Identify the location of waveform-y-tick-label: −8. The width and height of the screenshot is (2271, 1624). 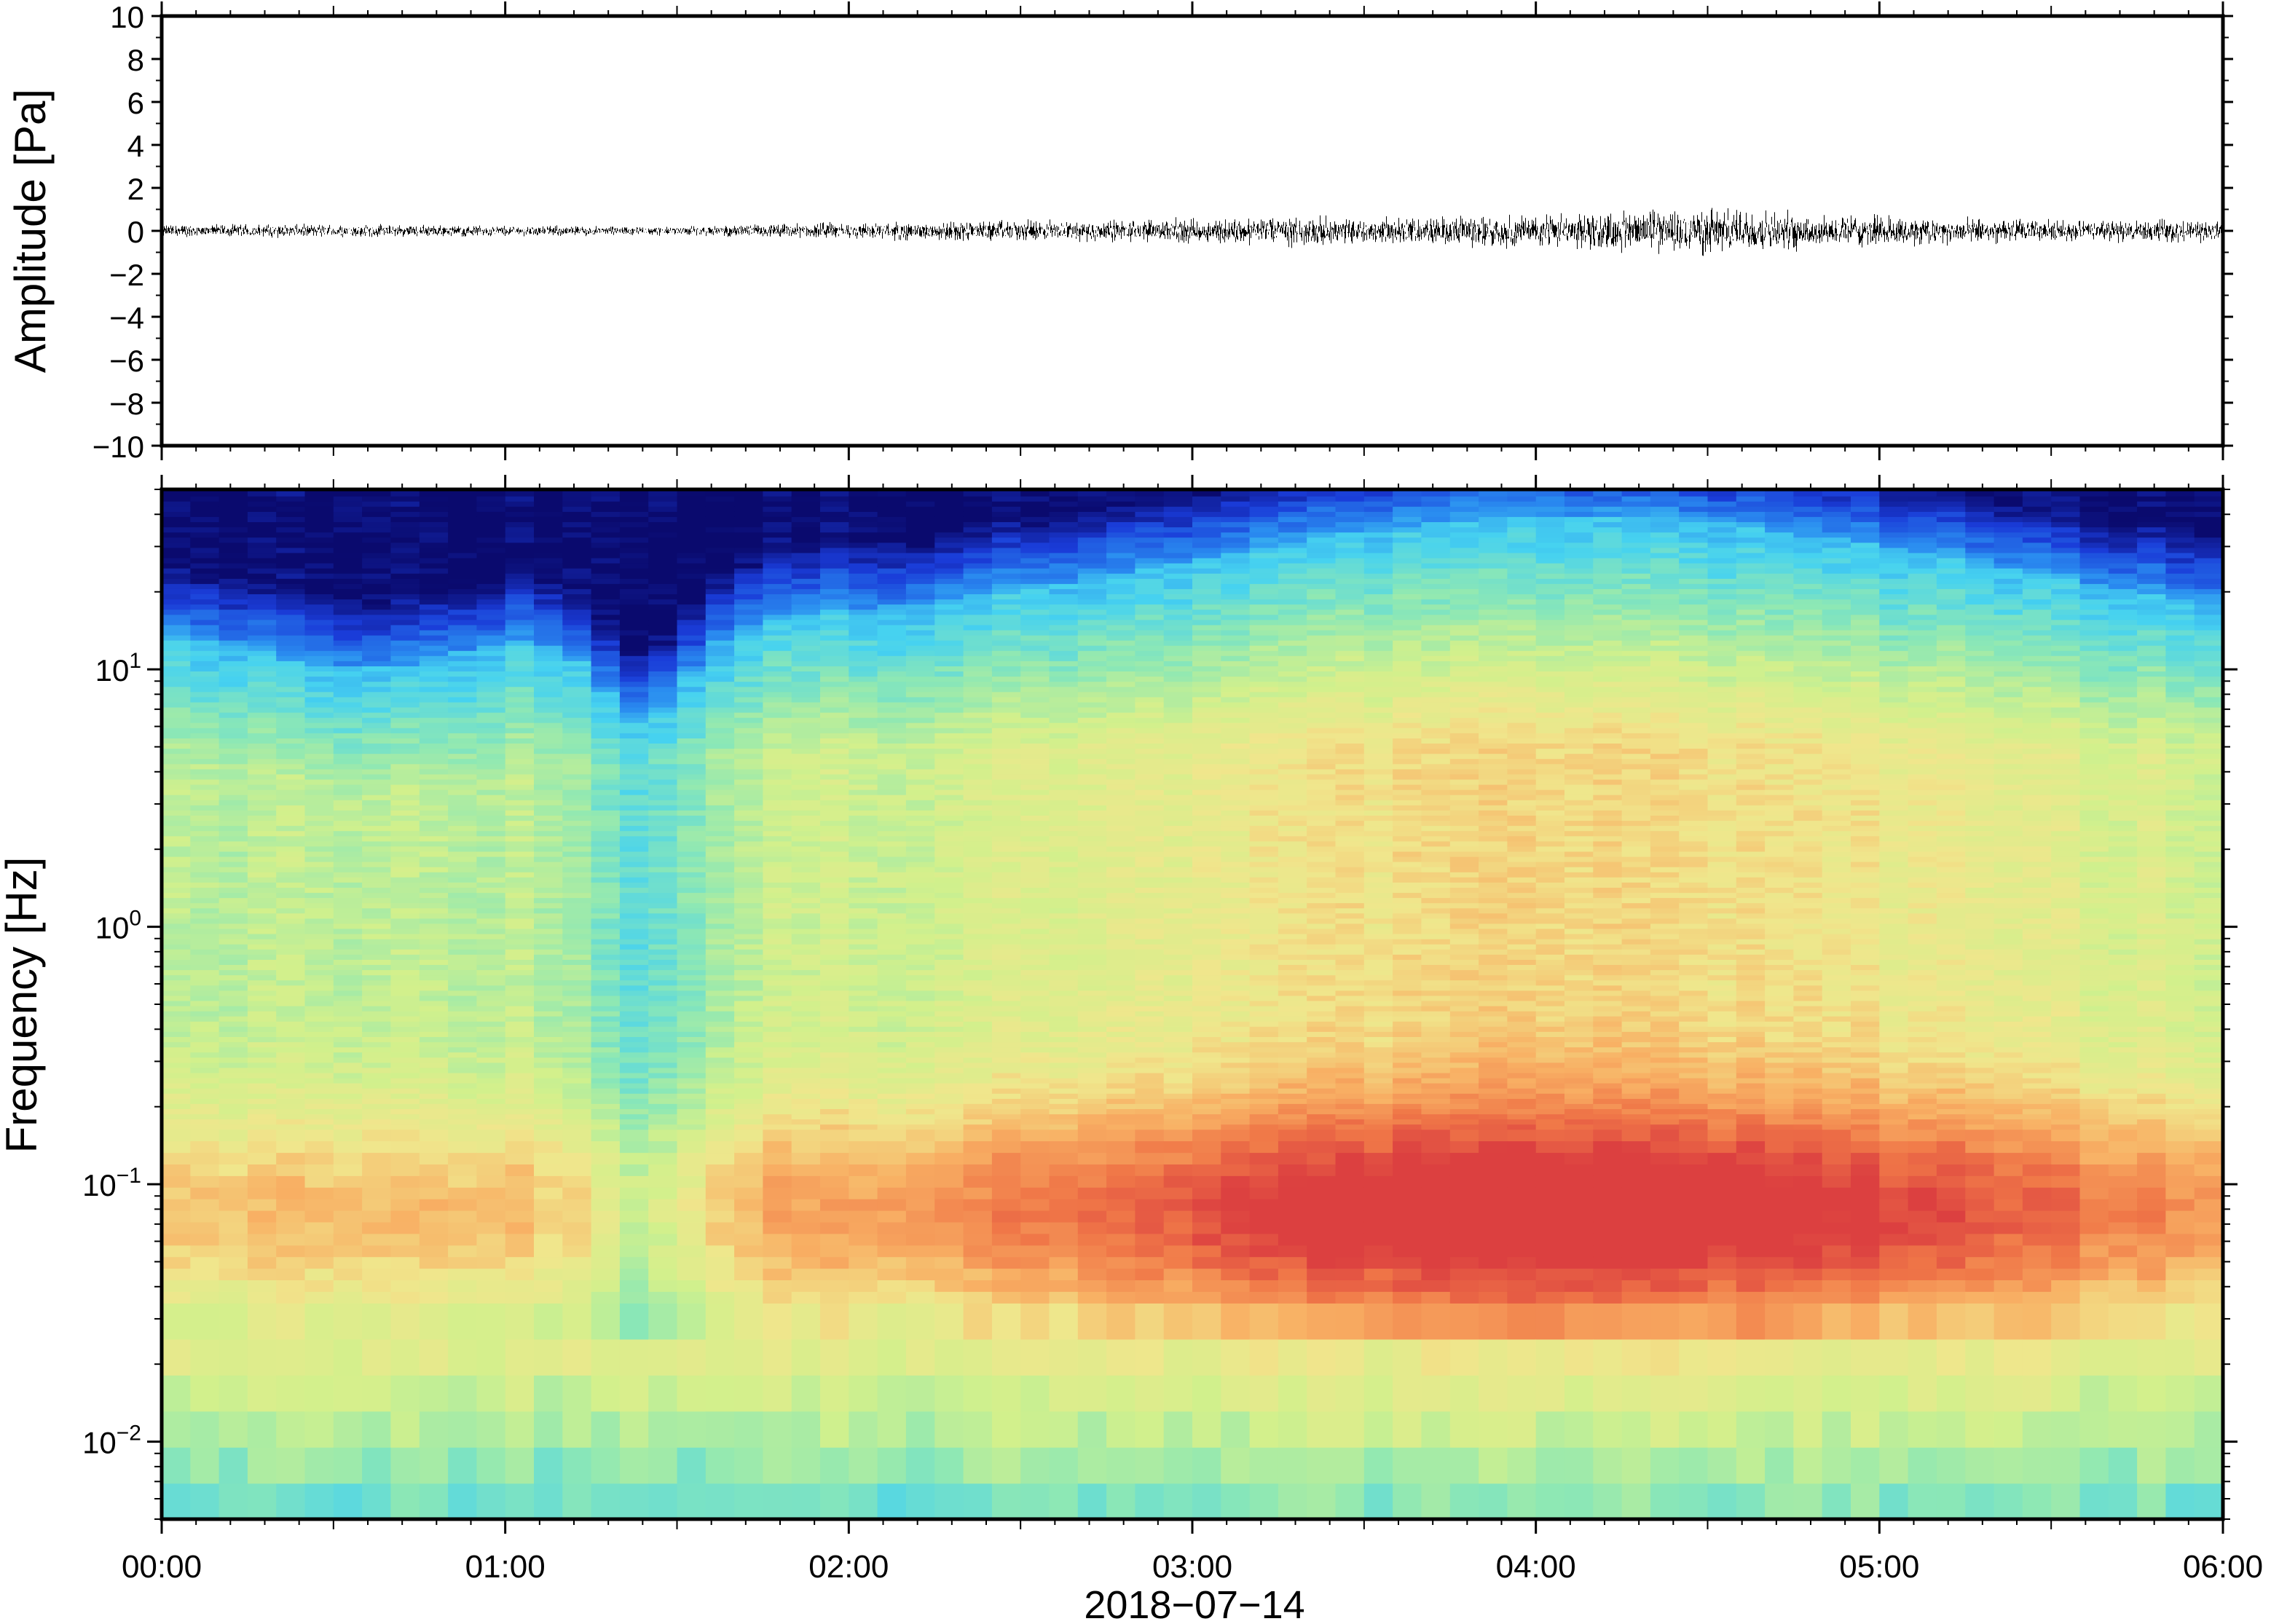
(127, 404).